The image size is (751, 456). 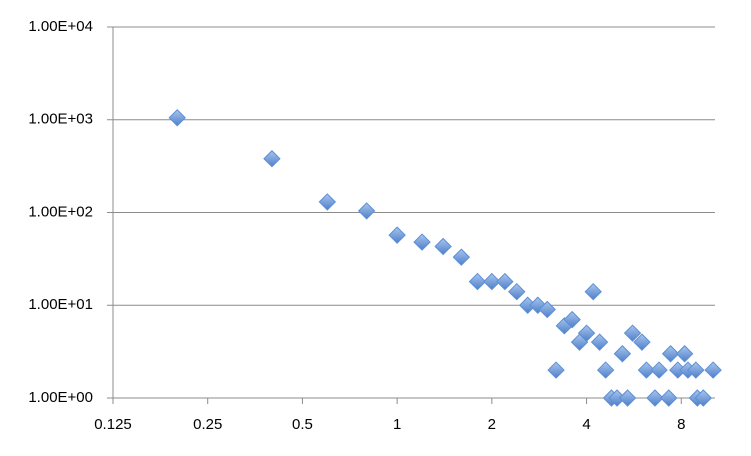 What do you see at coordinates (586, 424) in the screenshot?
I see `x-tick-label: 4` at bounding box center [586, 424].